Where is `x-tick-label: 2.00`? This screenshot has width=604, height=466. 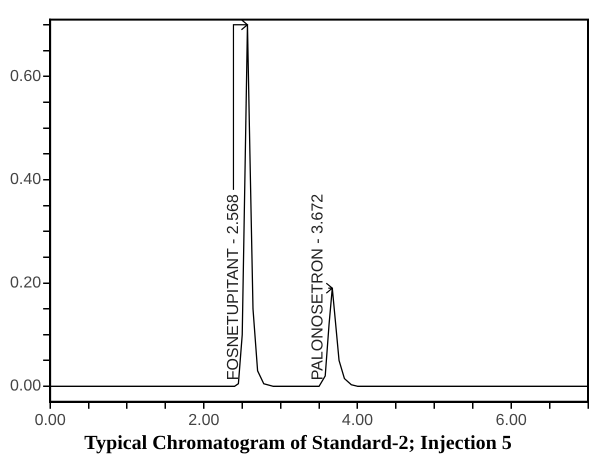 x-tick-label: 2.00 is located at coordinates (204, 420).